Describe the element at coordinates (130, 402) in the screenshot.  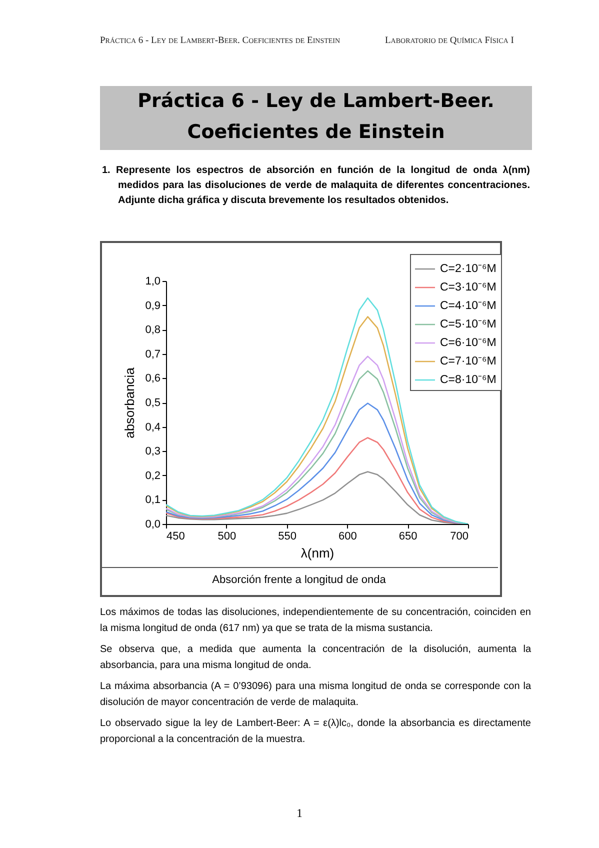
I see `y-axis-title: absorbancia` at that location.